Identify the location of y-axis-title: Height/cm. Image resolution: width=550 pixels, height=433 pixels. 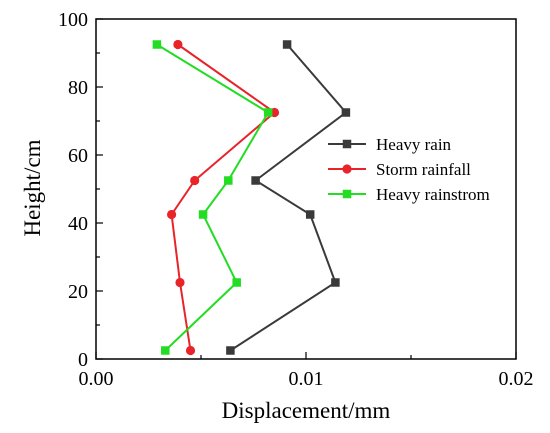
(32, 187).